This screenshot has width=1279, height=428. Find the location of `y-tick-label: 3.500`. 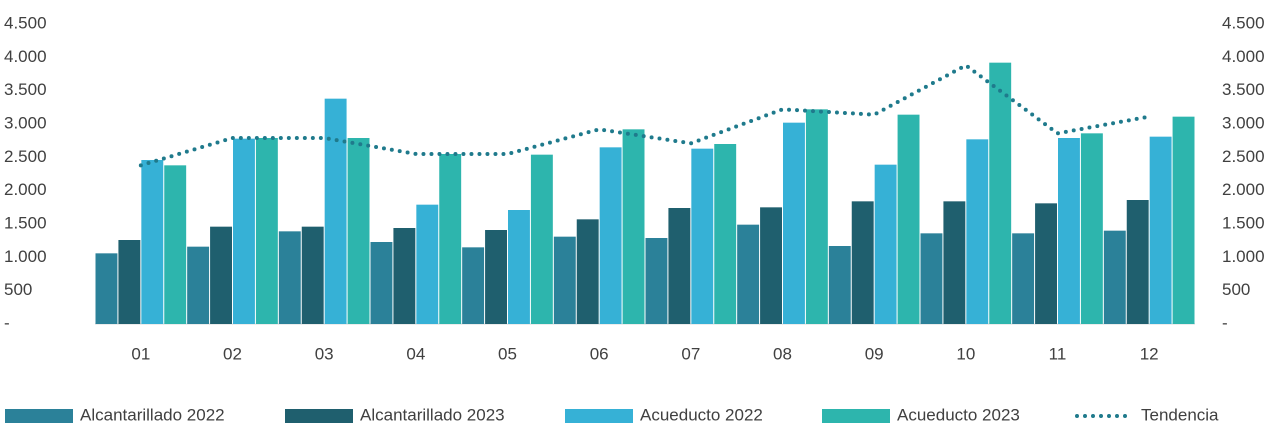

y-tick-label: 3.500 is located at coordinates (25, 89).